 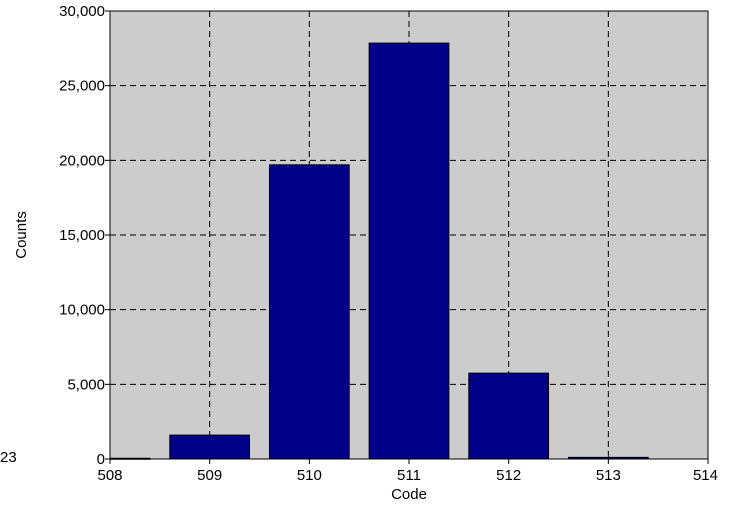 I want to click on y-tick-label: 10,000, so click(x=82, y=310).